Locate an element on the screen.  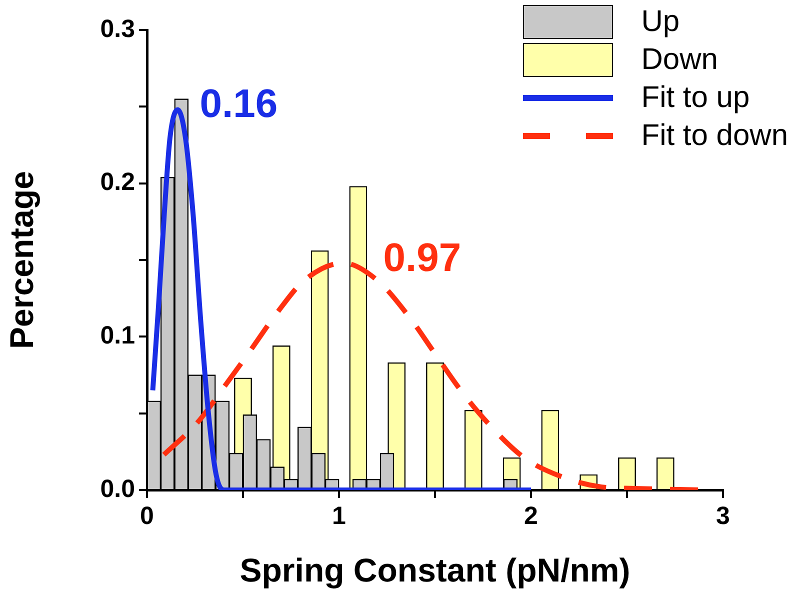
annotation: 0.16 is located at coordinates (239, 104).